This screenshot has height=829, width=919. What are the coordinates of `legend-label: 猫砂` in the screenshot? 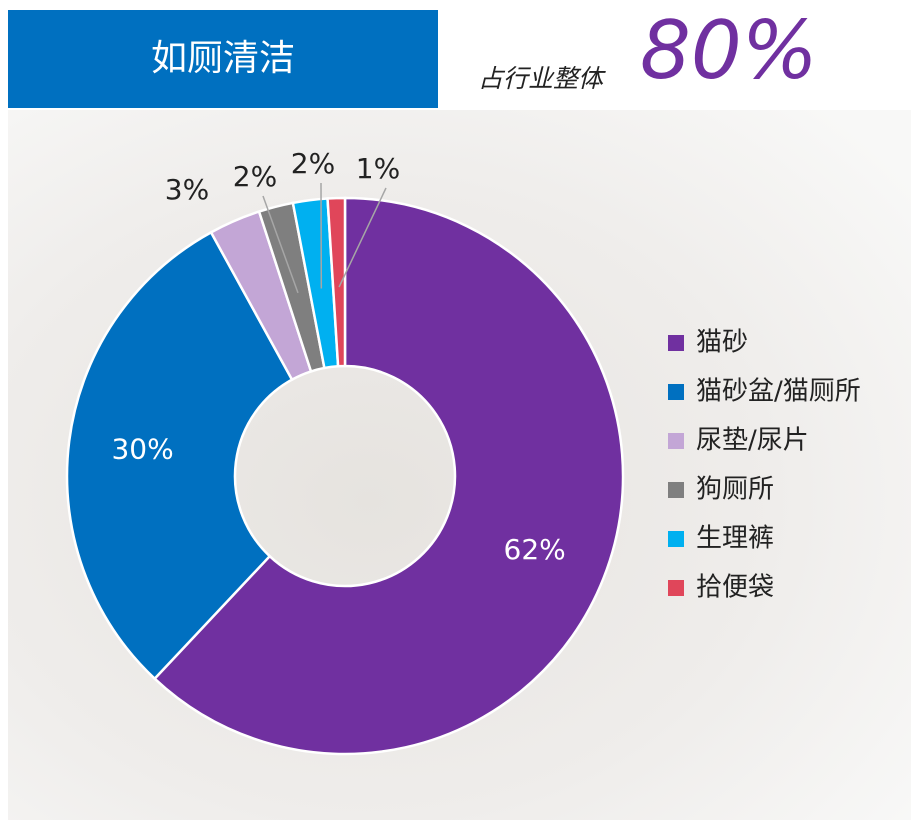 It's located at (722, 343).